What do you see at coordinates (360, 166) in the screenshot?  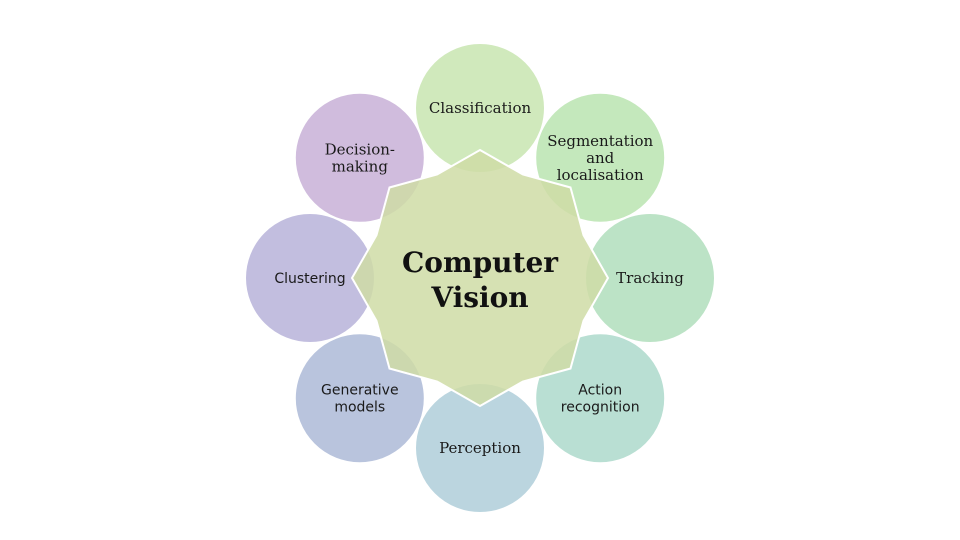 I see `node-label-decision-making-line-2: making` at bounding box center [360, 166].